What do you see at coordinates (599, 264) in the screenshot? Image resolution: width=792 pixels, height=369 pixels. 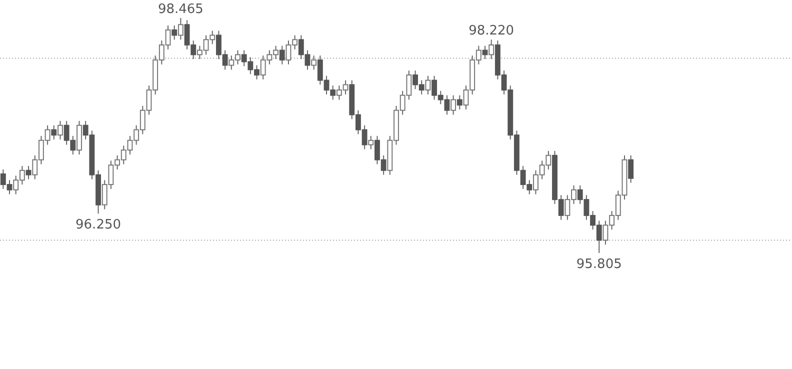 I see `text: 95.805` at bounding box center [599, 264].